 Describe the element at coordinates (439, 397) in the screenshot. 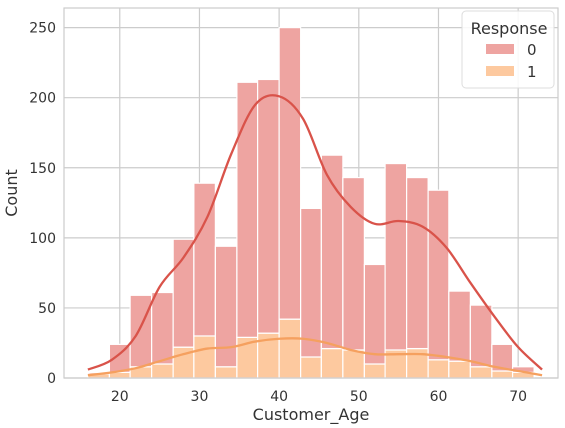

I see `x-tick-label: 60` at that location.